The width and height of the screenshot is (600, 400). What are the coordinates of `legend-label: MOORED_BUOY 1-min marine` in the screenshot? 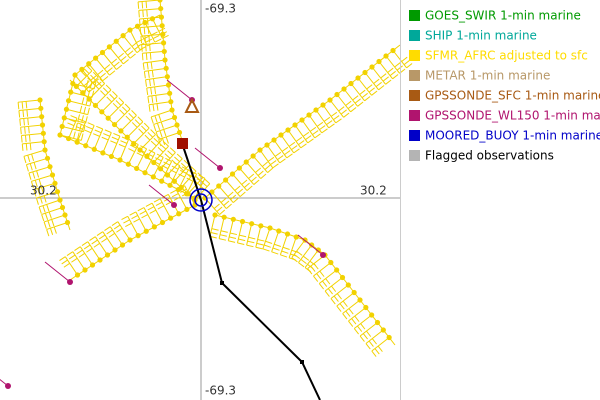 It's located at (512, 136).